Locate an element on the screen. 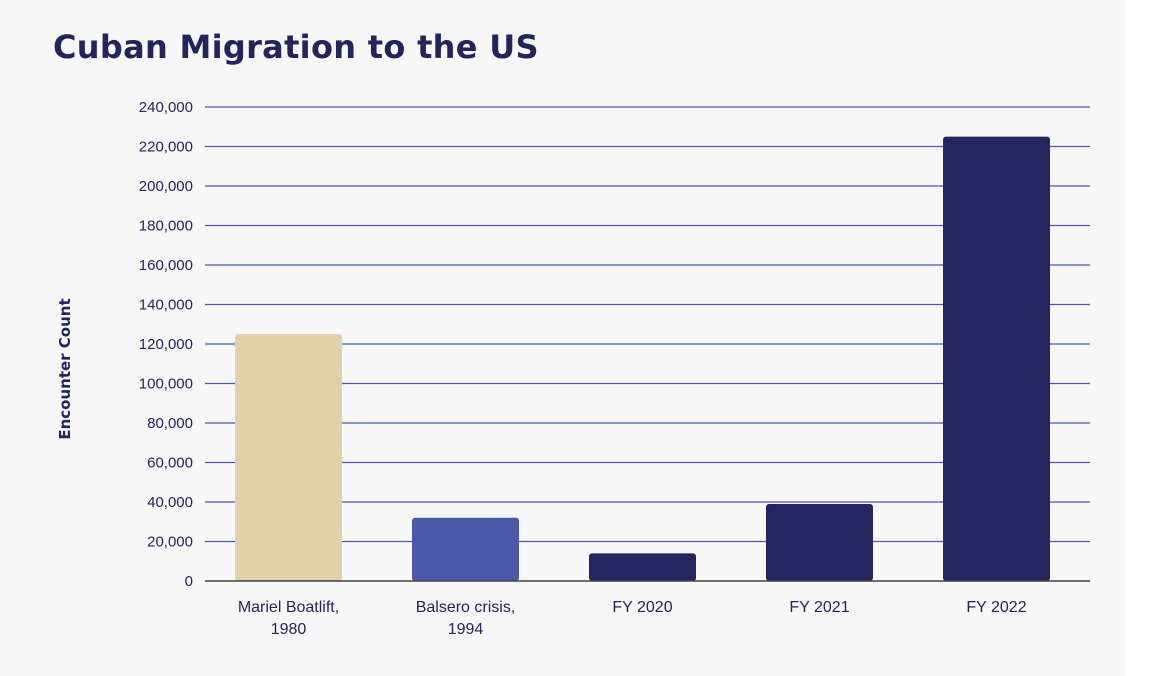 This screenshot has width=1153, height=676. y-tick-label: 160,000 is located at coordinates (166, 265).